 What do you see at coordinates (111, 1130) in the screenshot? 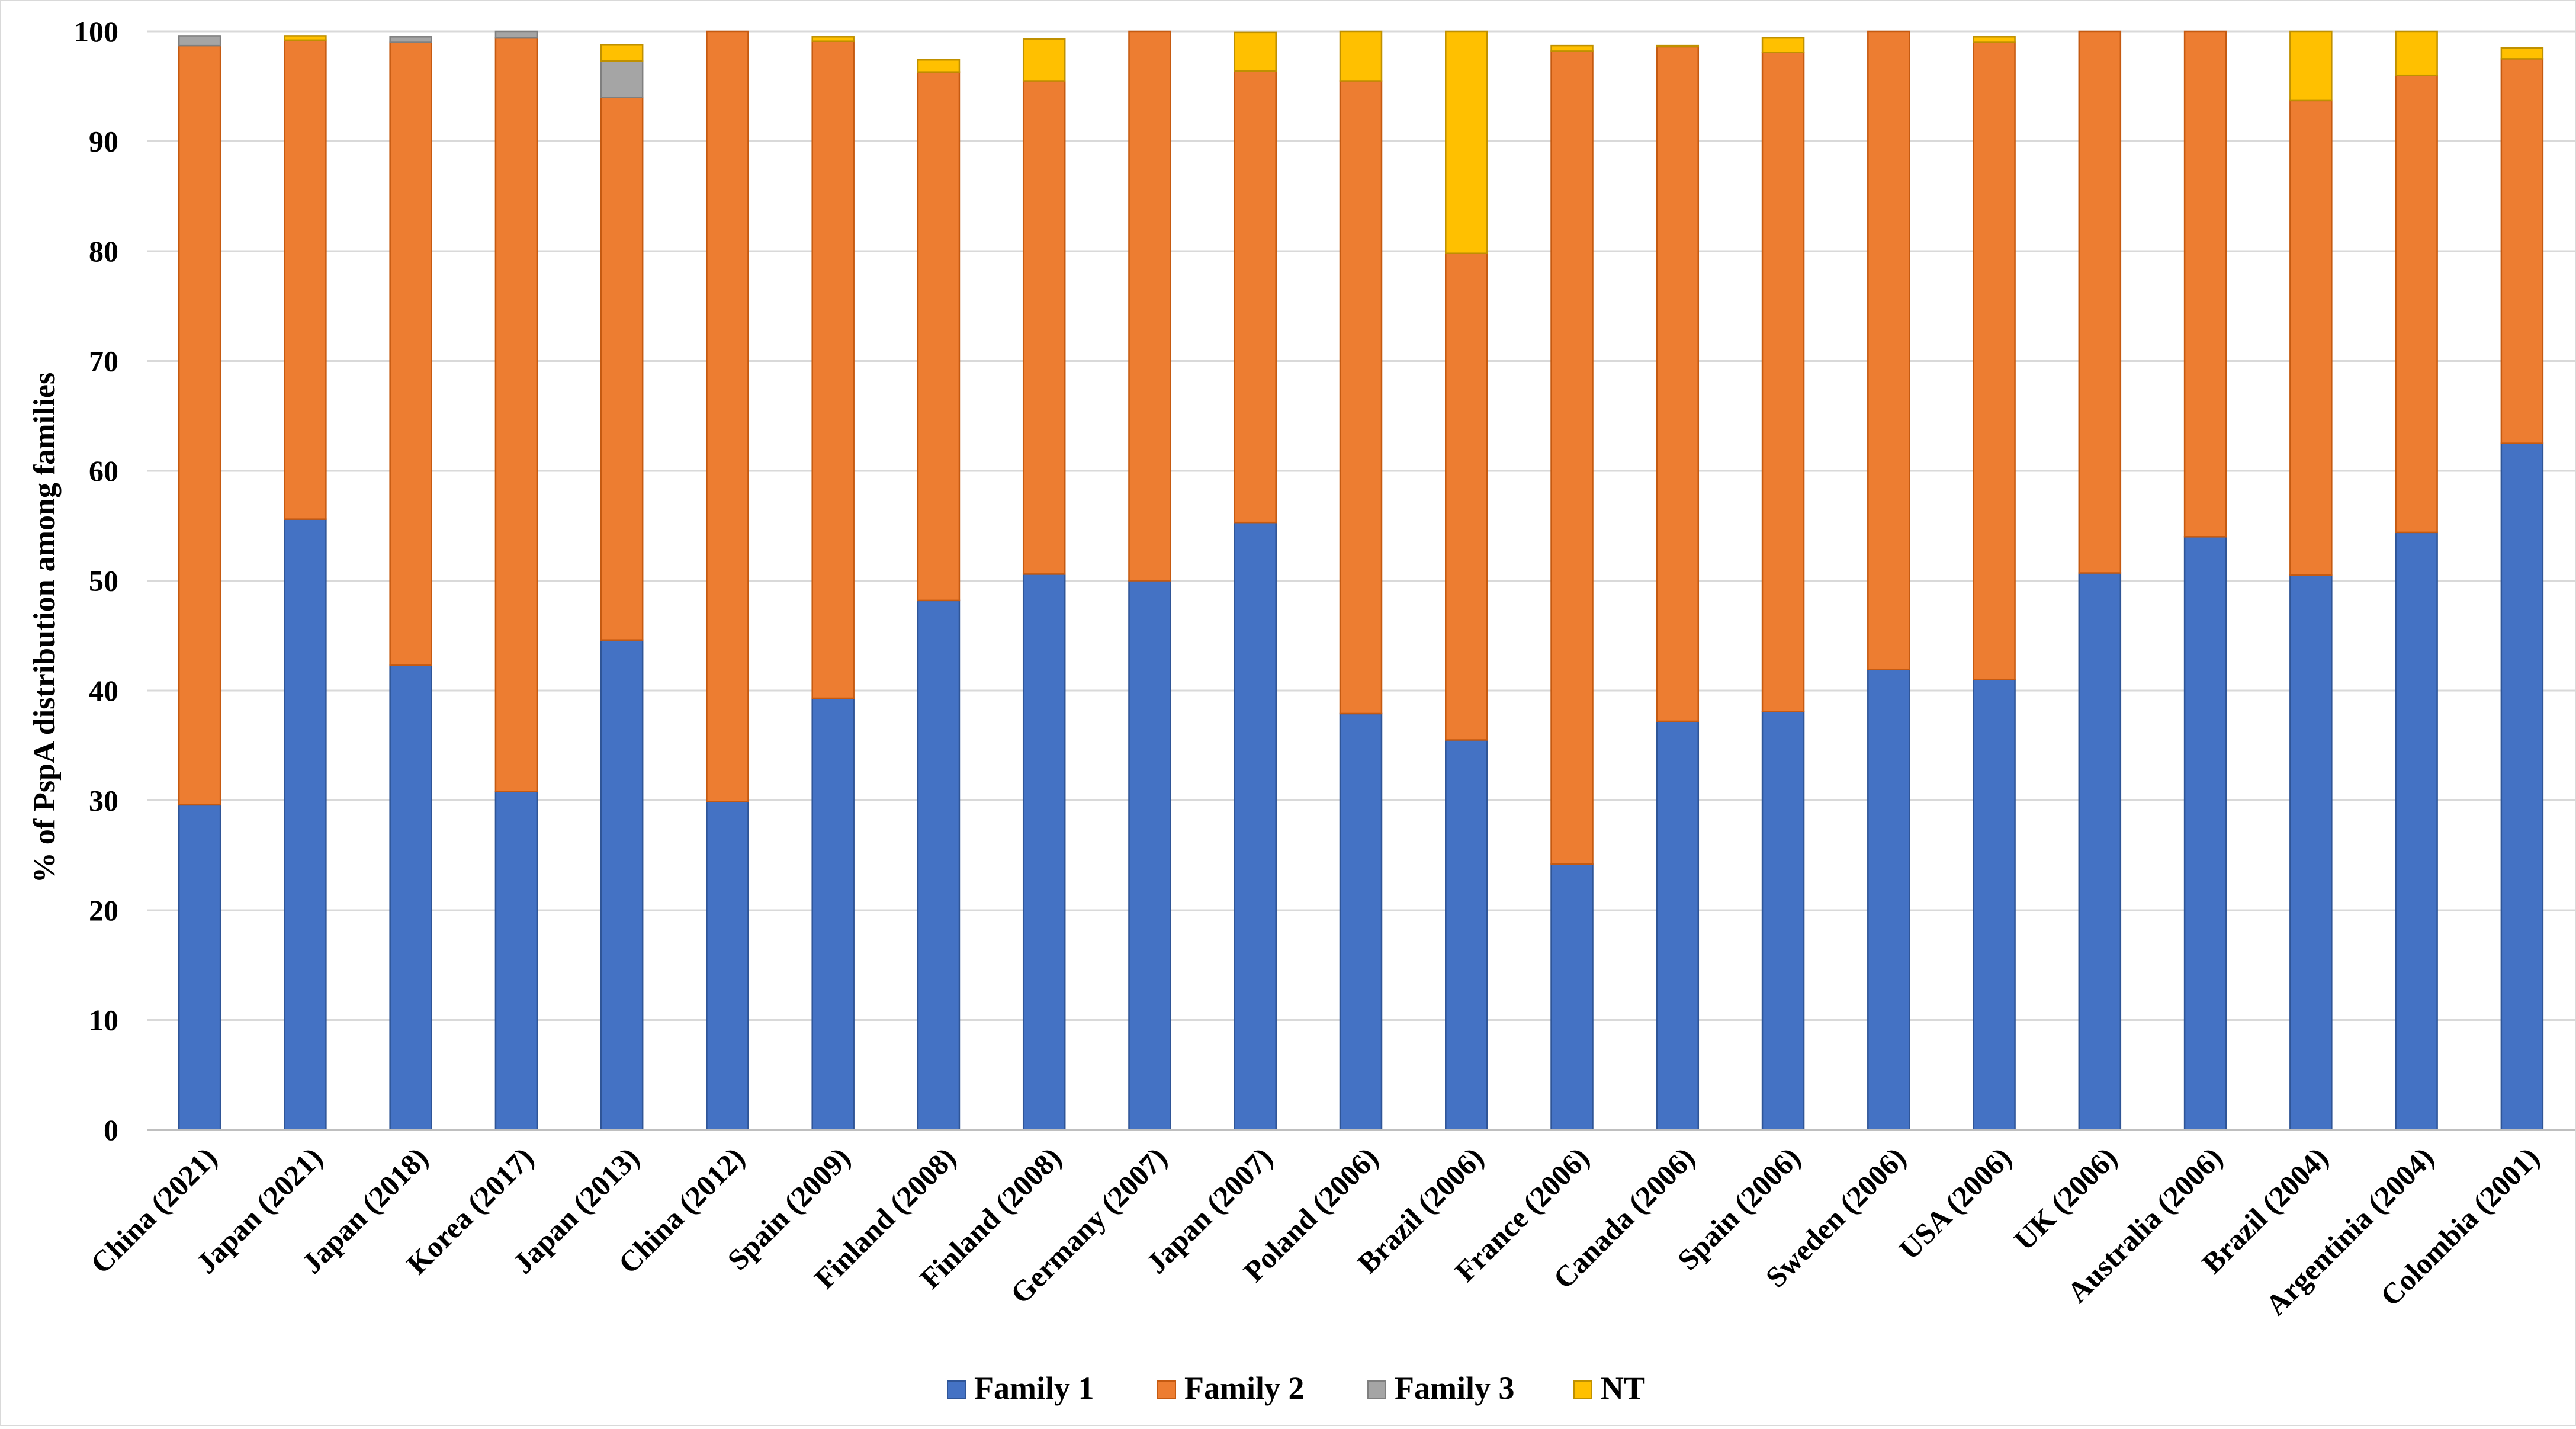
I see `y-tick-label: 0` at bounding box center [111, 1130].